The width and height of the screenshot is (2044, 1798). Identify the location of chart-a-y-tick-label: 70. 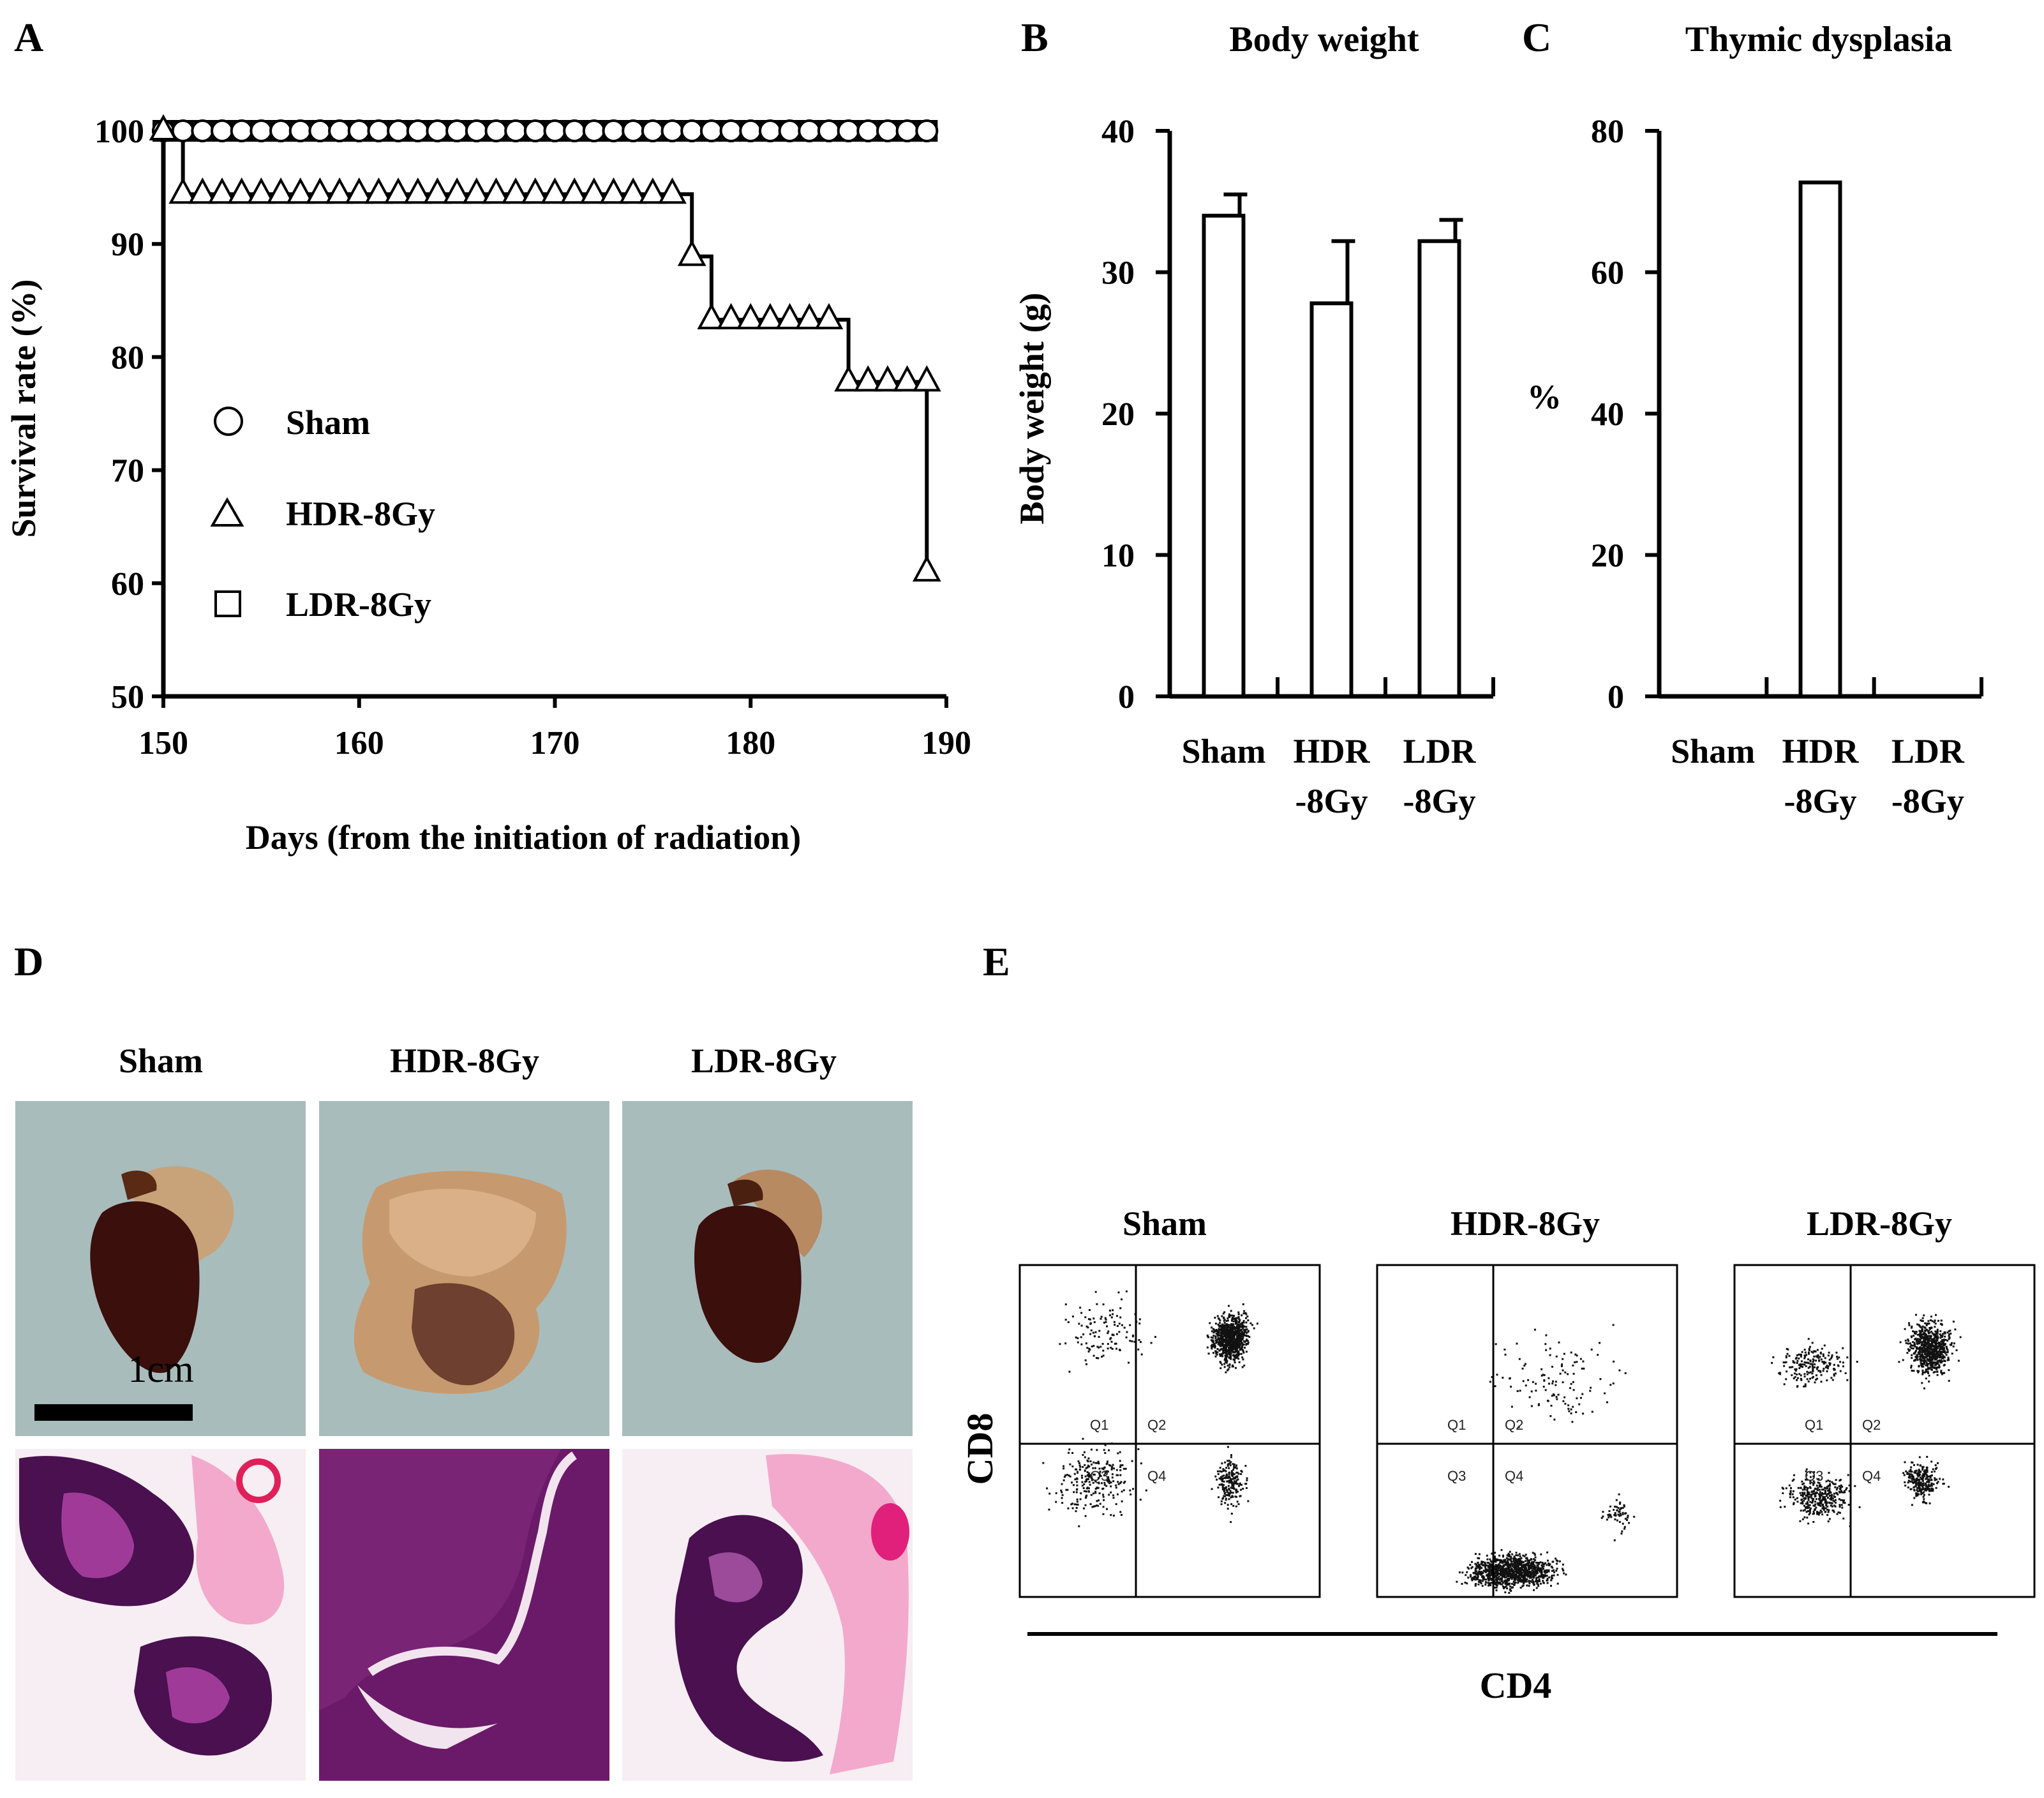
(128, 471).